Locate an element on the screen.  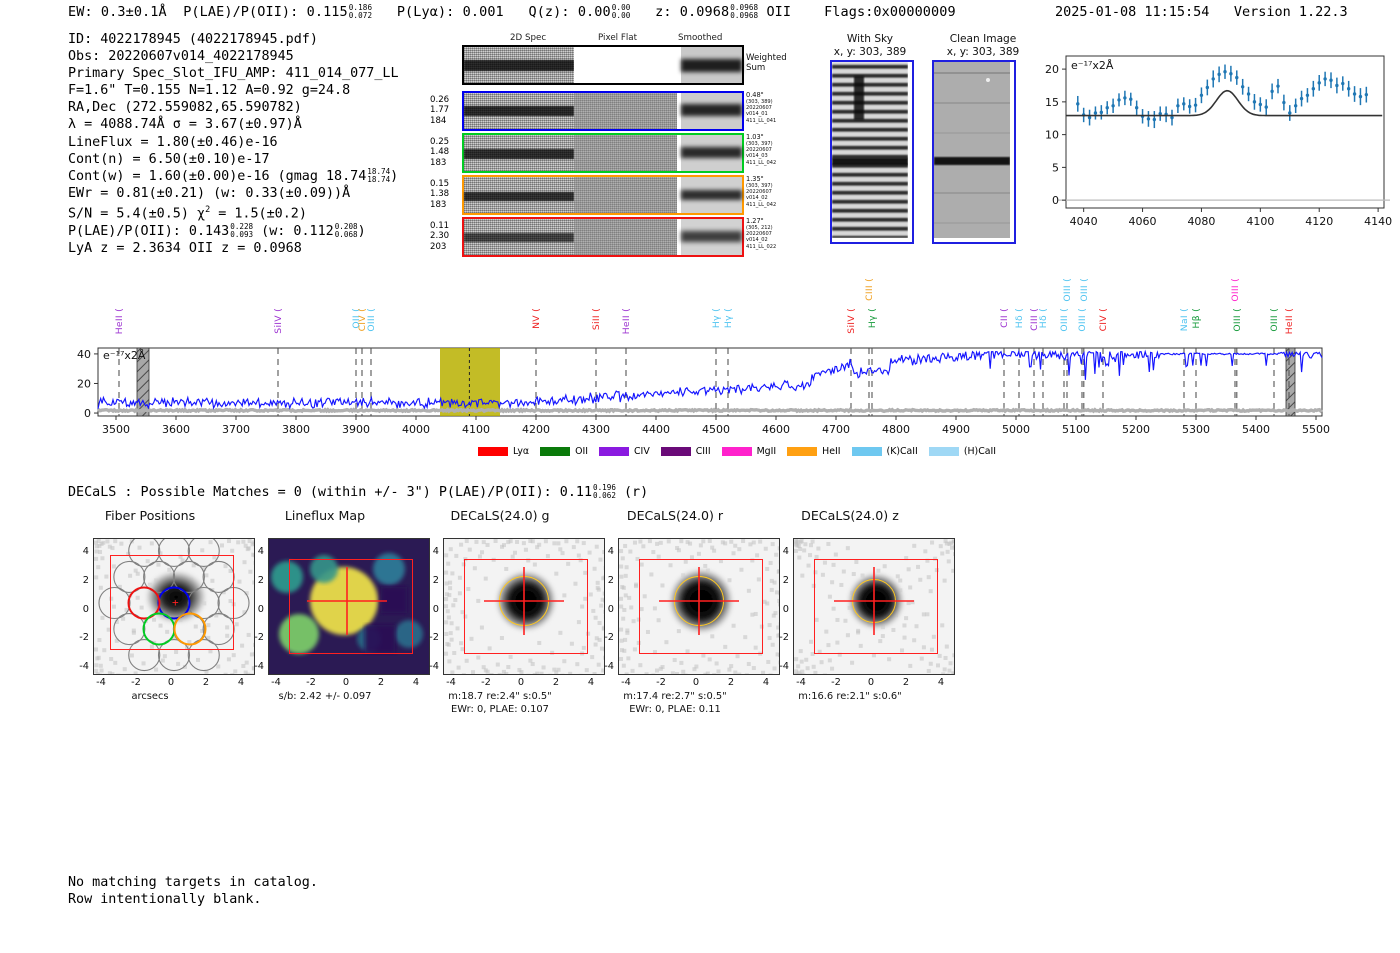
caption-1-0: s/b: 2.42 +/- 0.097 is located at coordinates (325, 696).